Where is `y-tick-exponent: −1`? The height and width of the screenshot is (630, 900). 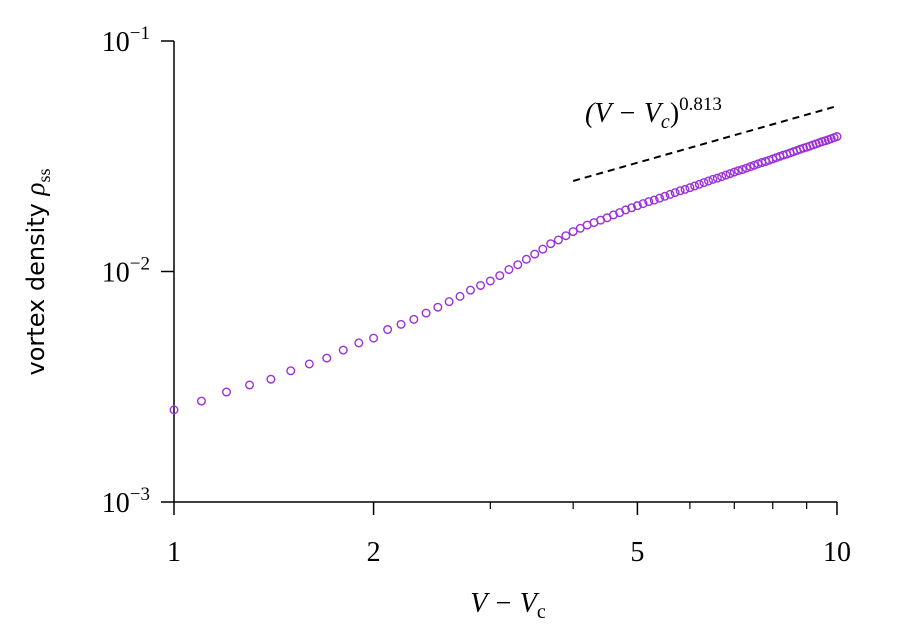 y-tick-exponent: −1 is located at coordinates (140, 33).